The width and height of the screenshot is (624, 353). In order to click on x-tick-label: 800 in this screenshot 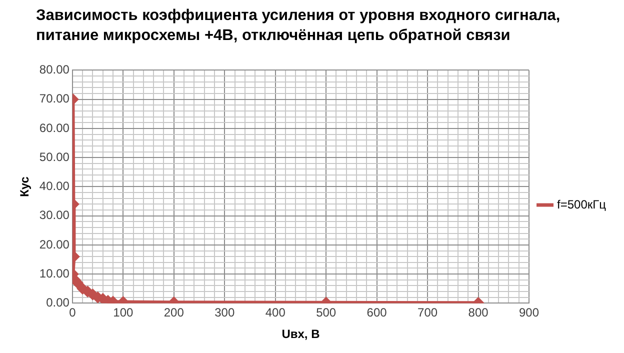, I will do `click(478, 313)`.